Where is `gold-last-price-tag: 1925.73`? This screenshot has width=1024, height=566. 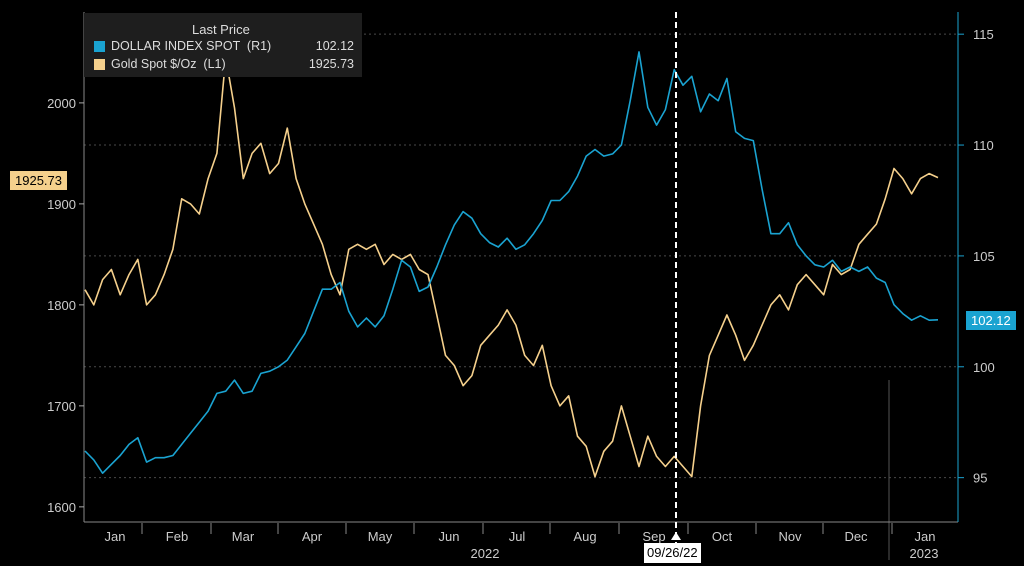
gold-last-price-tag: 1925.73 is located at coordinates (38, 180).